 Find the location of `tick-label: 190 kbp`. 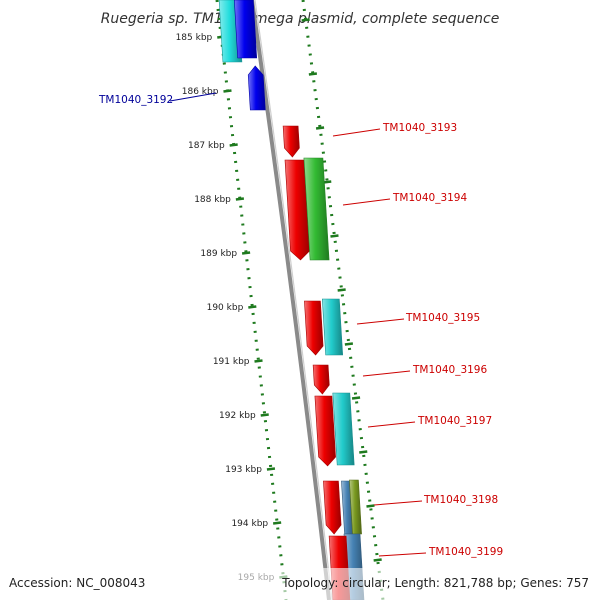

tick-label: 190 kbp is located at coordinates (225, 308).